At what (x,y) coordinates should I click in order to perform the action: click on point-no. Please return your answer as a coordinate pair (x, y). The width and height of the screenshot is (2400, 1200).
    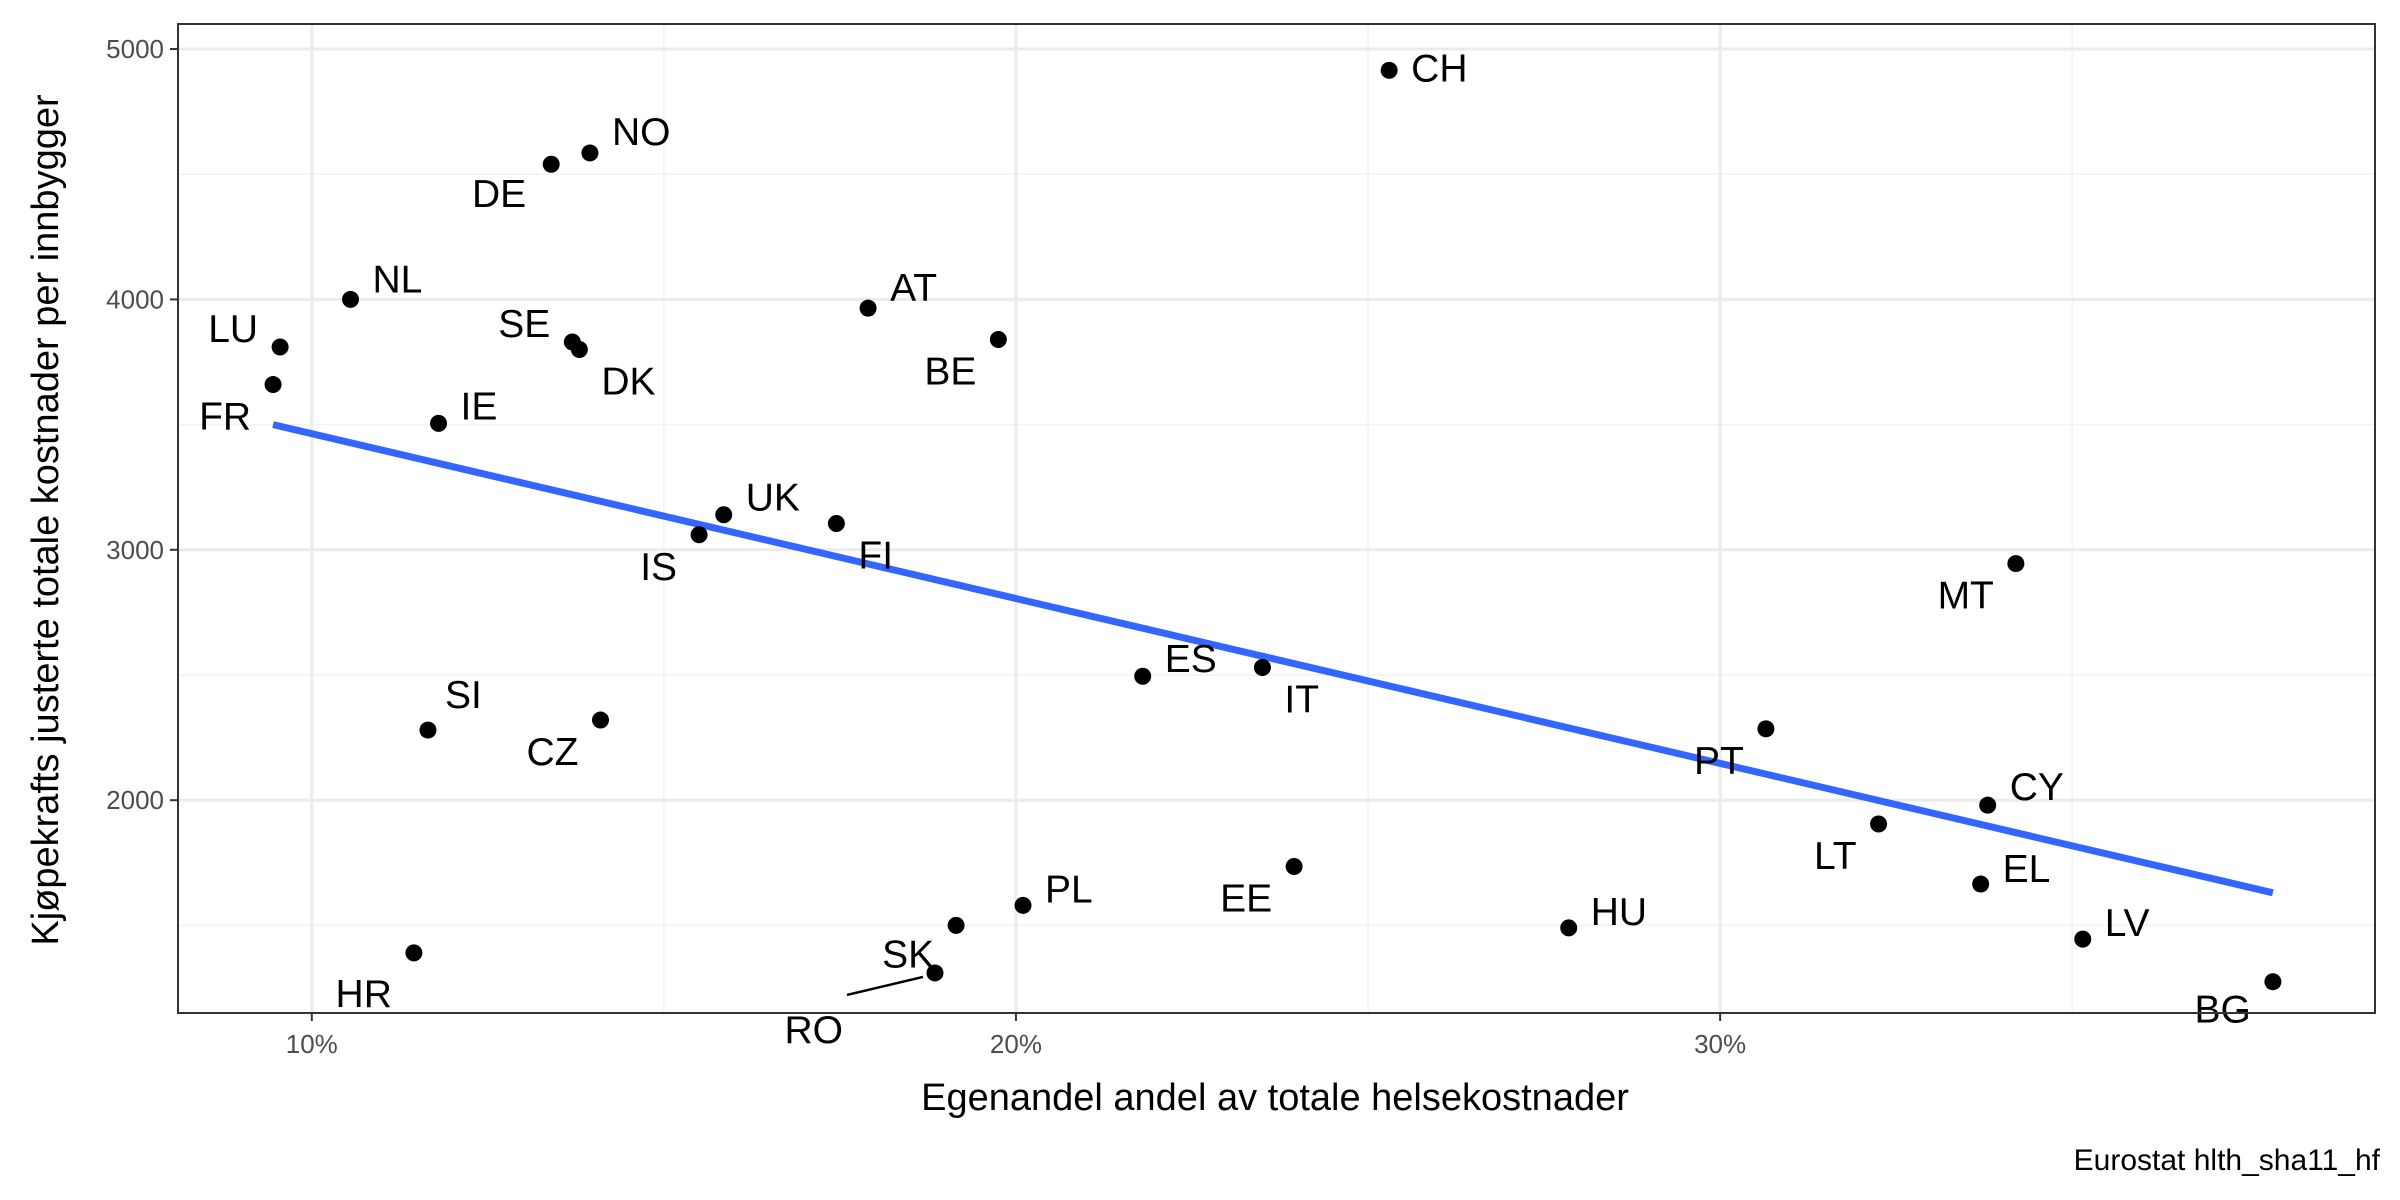
    Looking at the image, I should click on (590, 153).